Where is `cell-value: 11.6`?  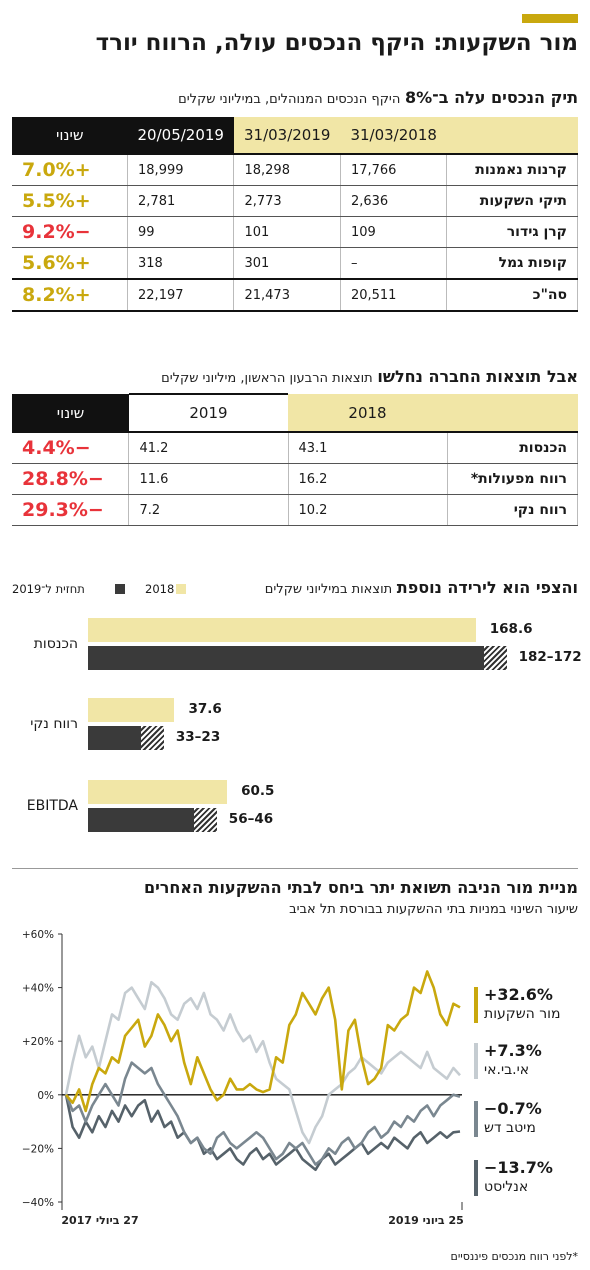
cell-value: 11.6 is located at coordinates (208, 479).